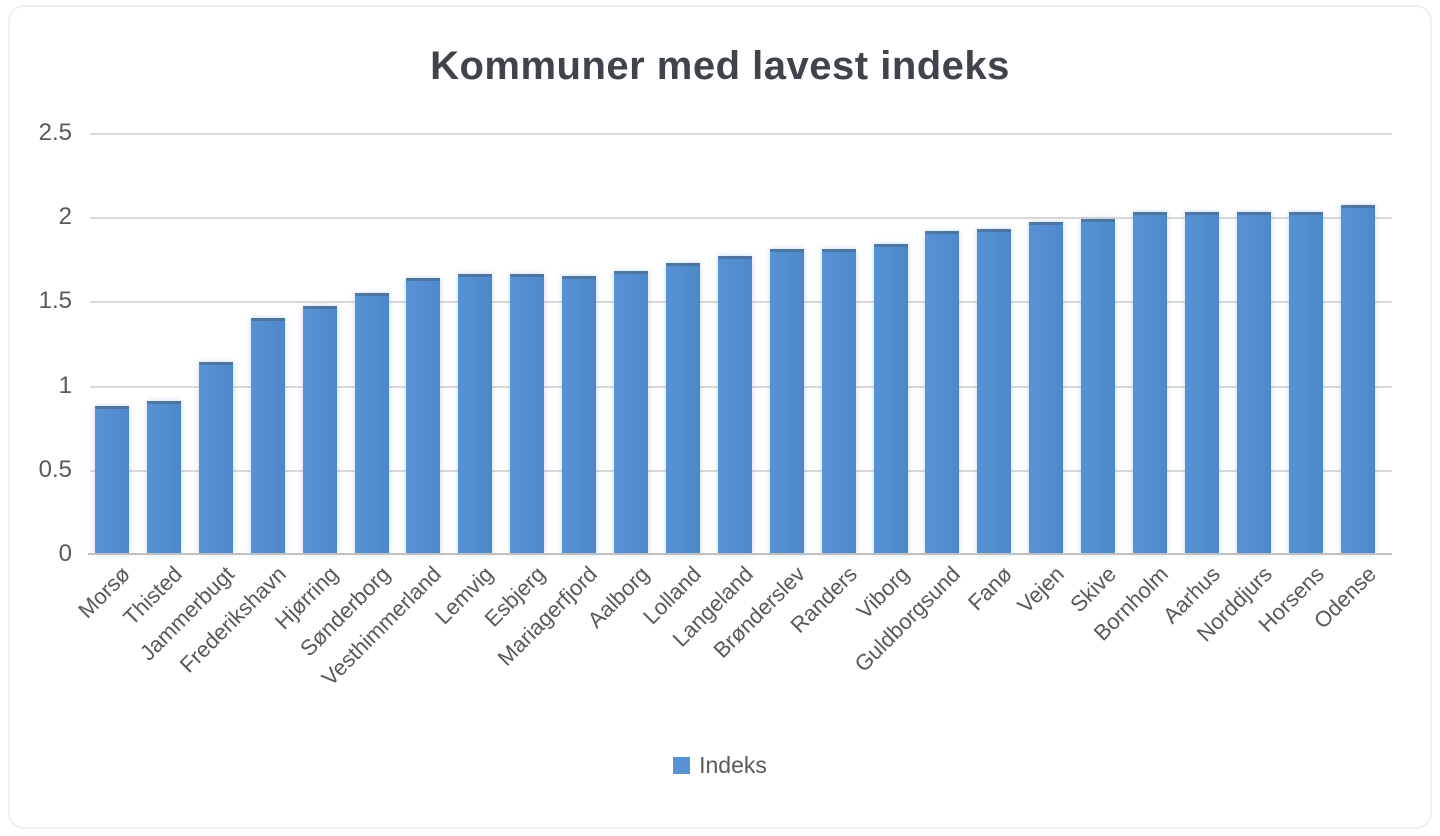 The image size is (1440, 836). What do you see at coordinates (1046, 388) in the screenshot?
I see `bar-vejen` at bounding box center [1046, 388].